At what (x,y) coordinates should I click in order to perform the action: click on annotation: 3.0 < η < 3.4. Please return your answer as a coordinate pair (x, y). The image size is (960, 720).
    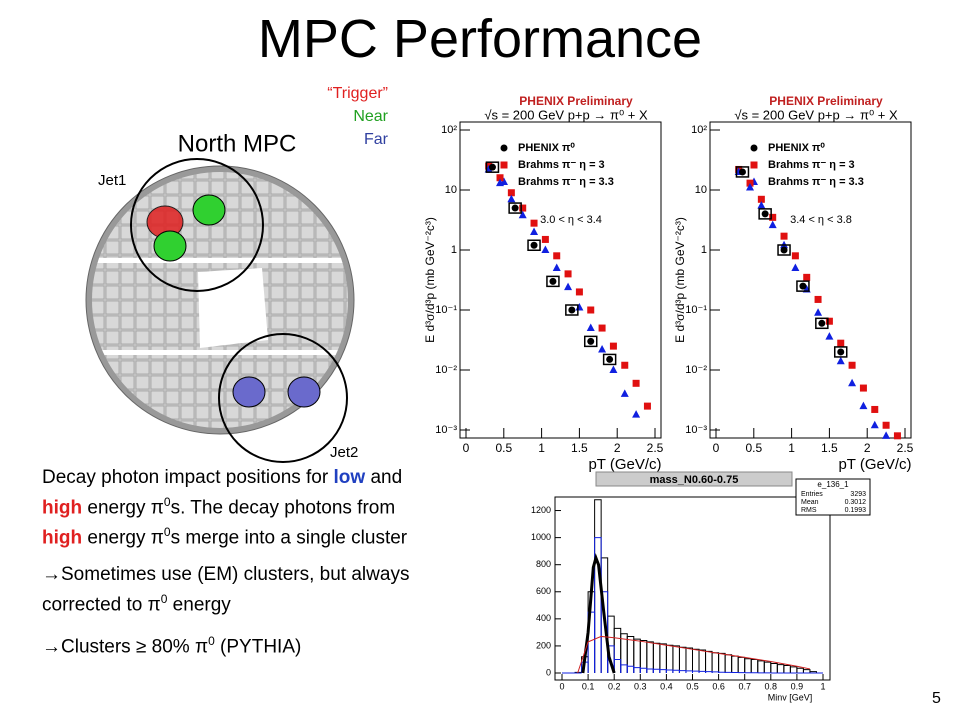
    Looking at the image, I should click on (571, 220).